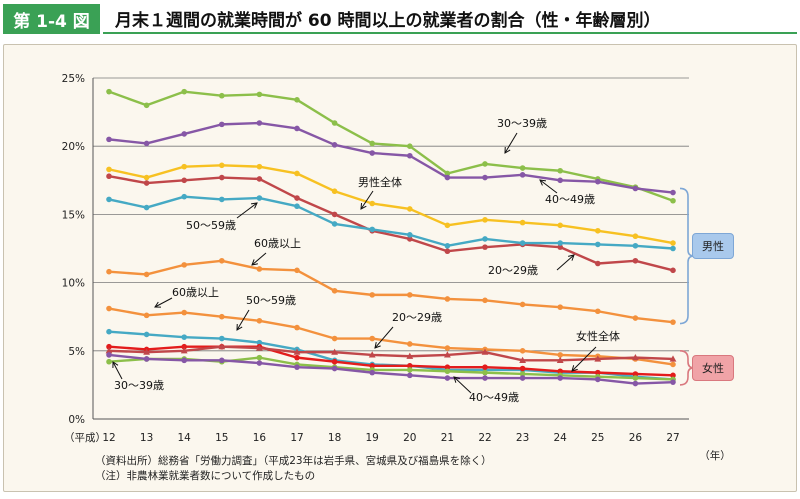 This screenshot has width=800, height=499. What do you see at coordinates (494, 397) in the screenshot?
I see `annotation-label: 40〜49歳` at bounding box center [494, 397].